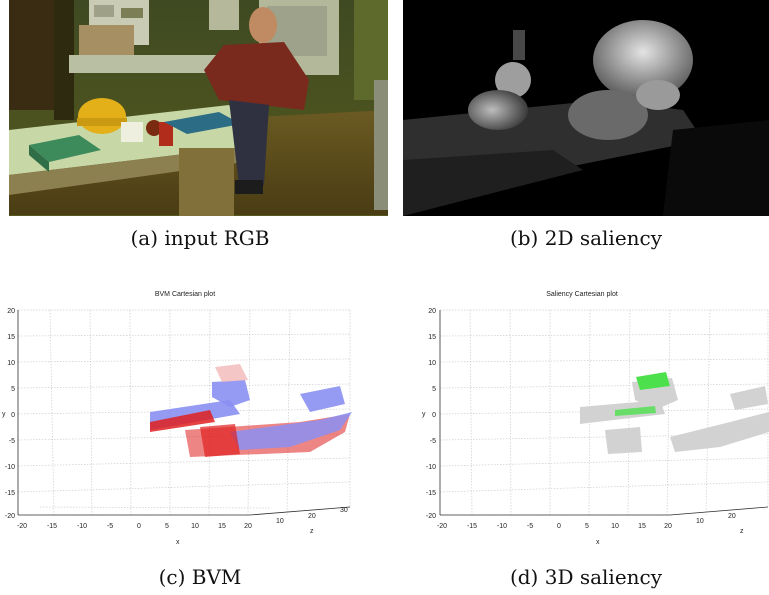 This screenshot has width=769, height=595. Describe the element at coordinates (586, 238) in the screenshot. I see `caption-b: (b) 2D saliency` at that location.